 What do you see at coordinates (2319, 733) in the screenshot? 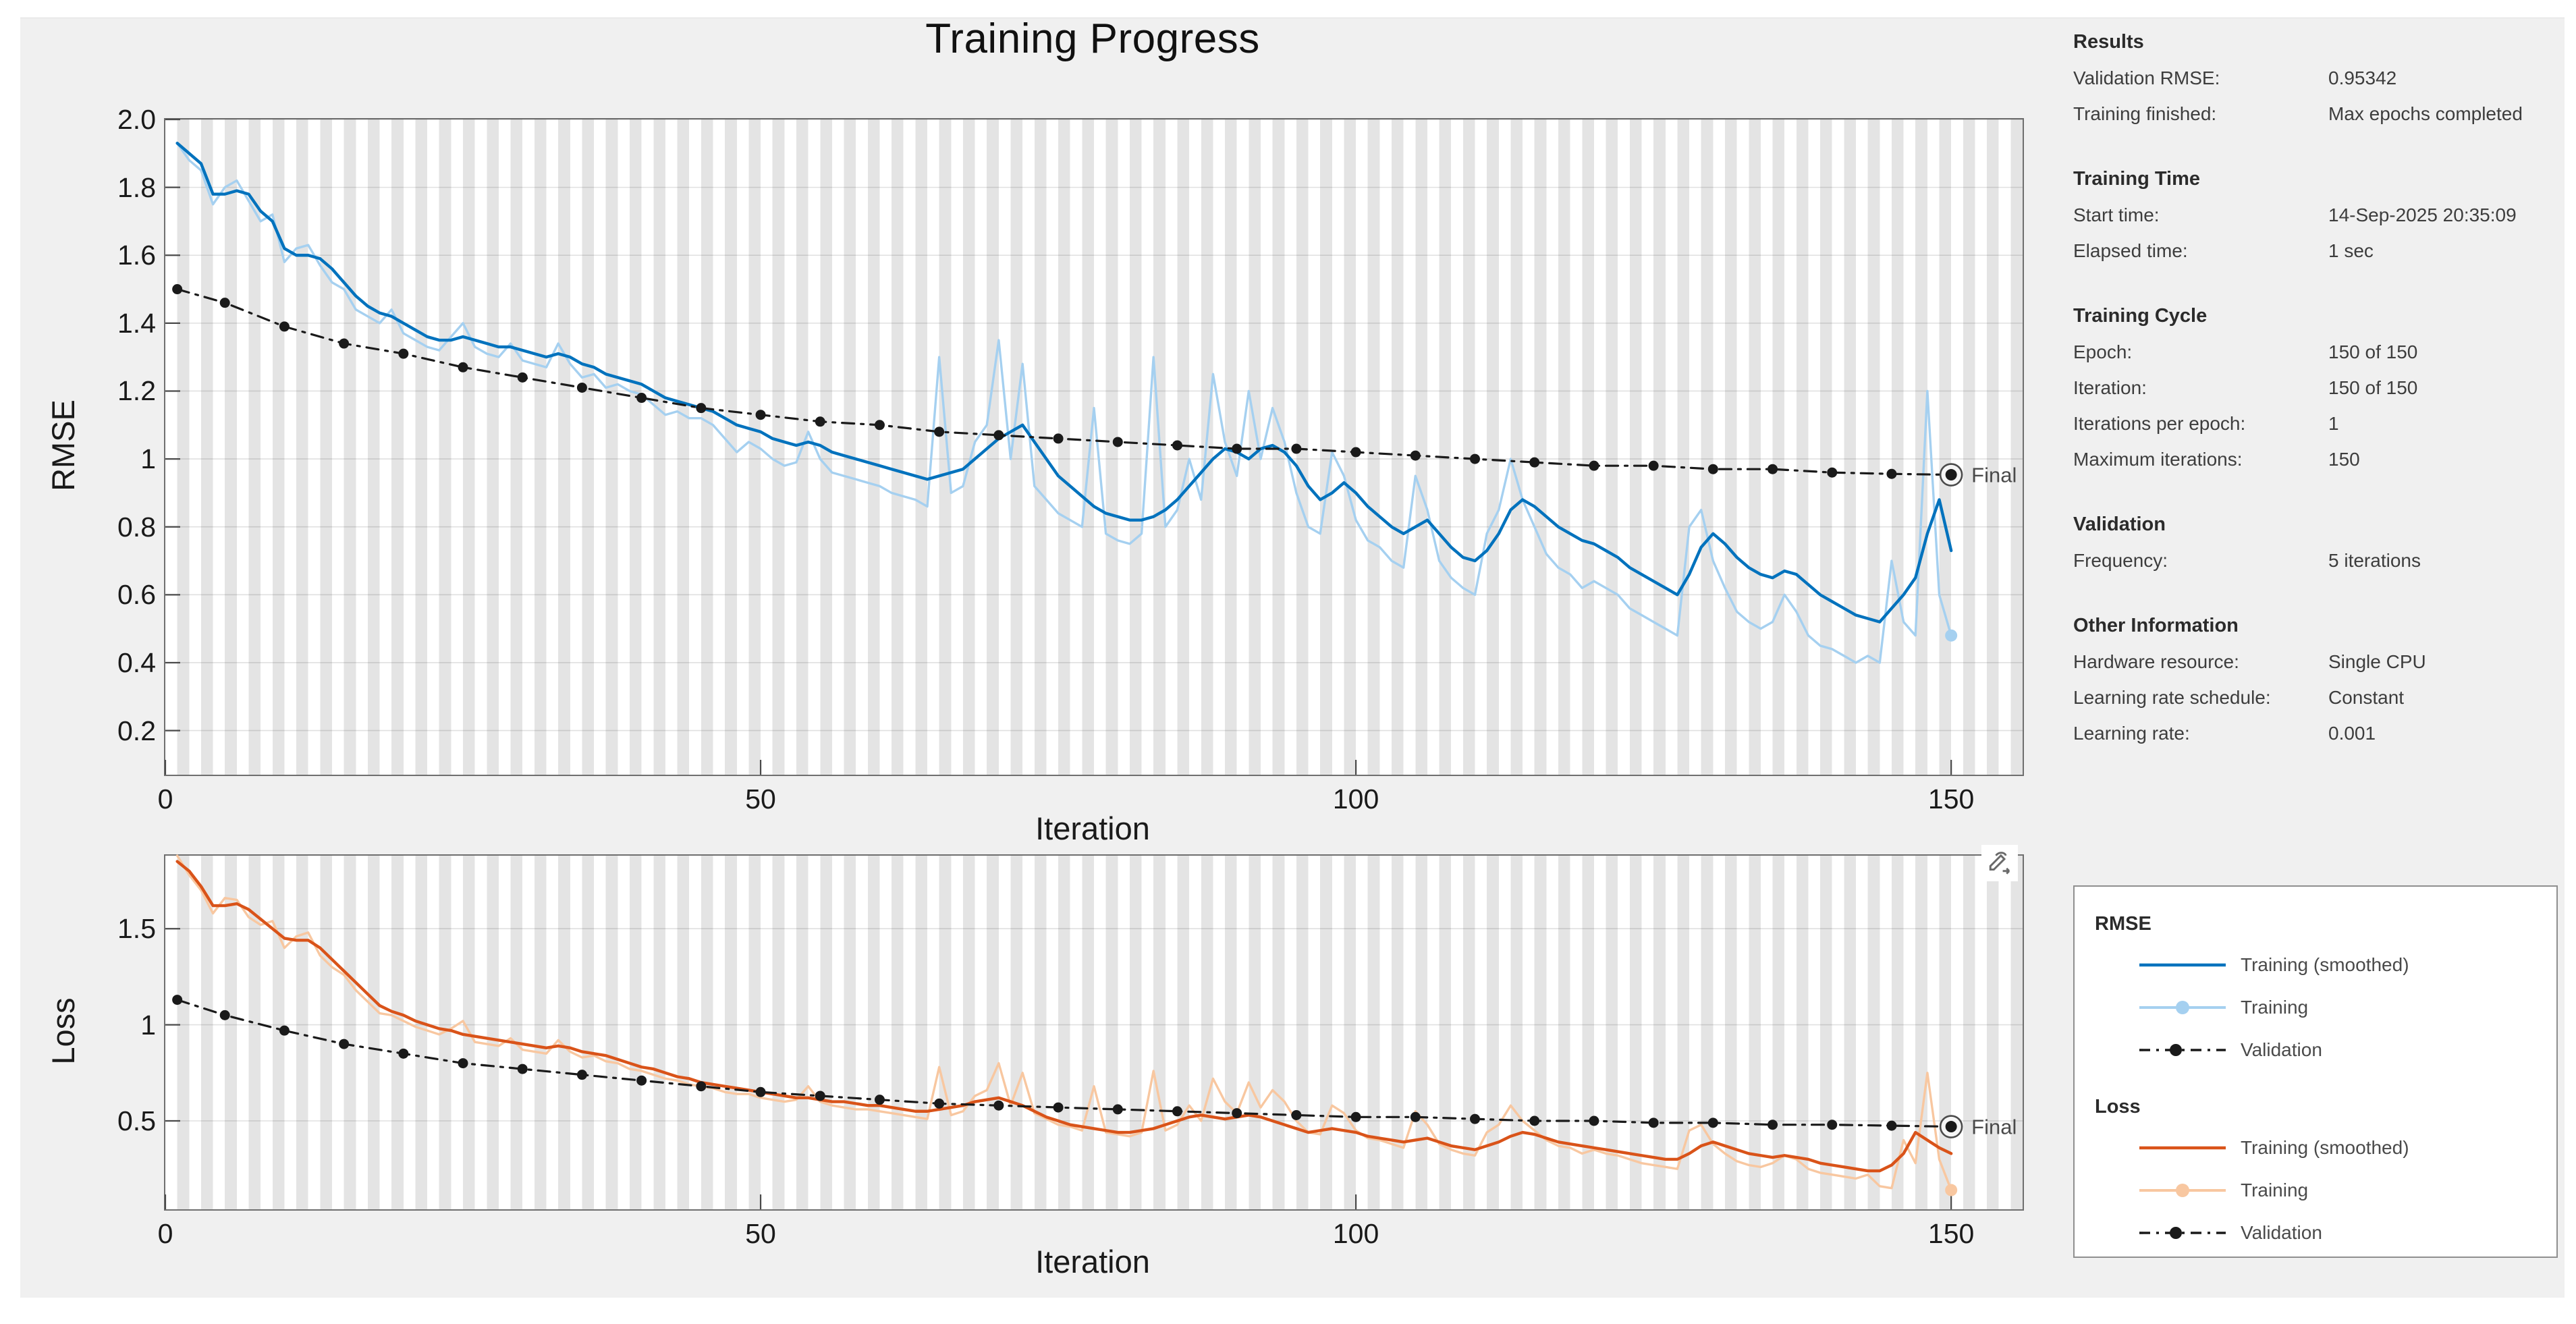
I see `info-row: Learning rate: 0.001` at bounding box center [2319, 733].